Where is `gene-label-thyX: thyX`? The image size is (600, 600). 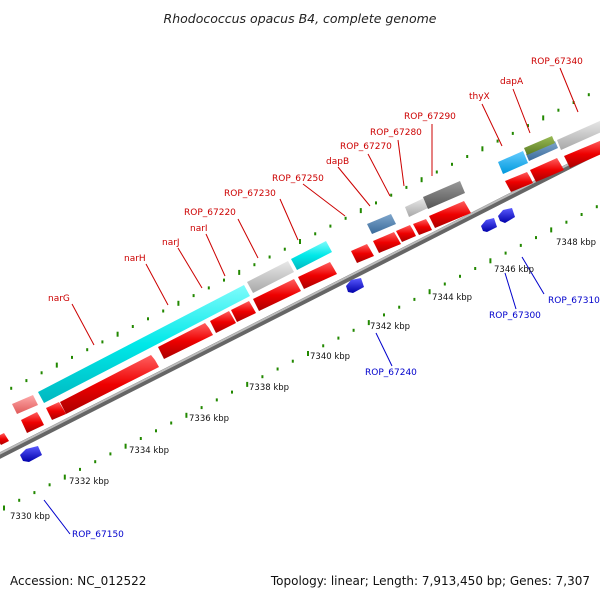
gene-label-thyX: thyX is located at coordinates (479, 97).